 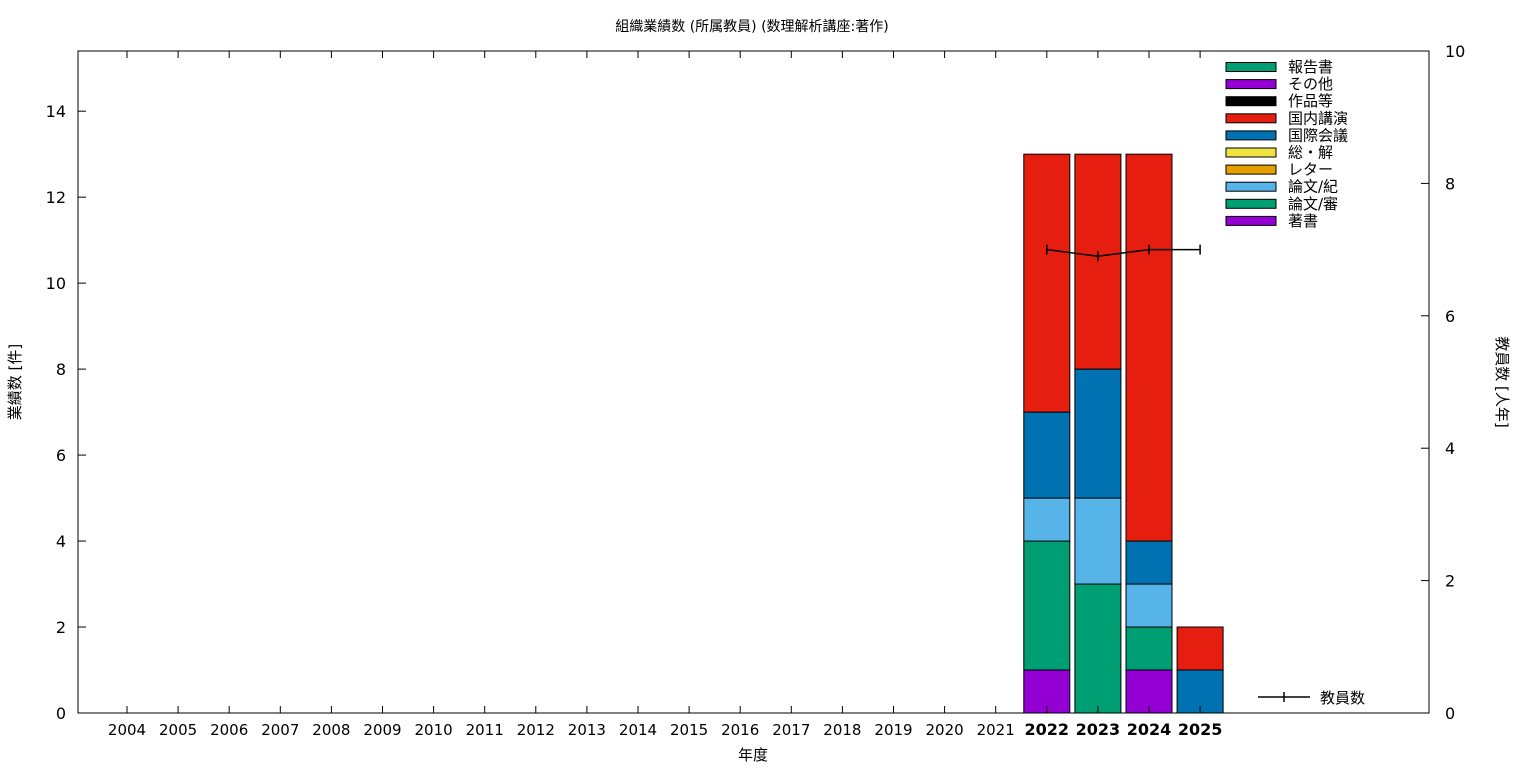 What do you see at coordinates (1310, 101) in the screenshot?
I see `legend-label: 作品等` at bounding box center [1310, 101].